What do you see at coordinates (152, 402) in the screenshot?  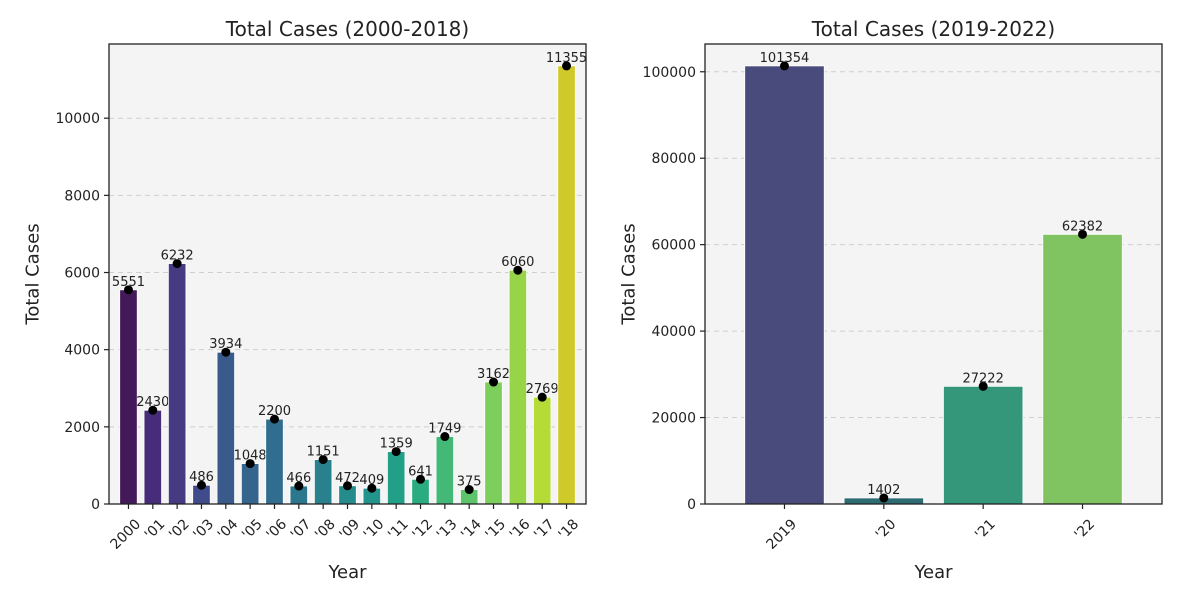 I see `data-label-1: 2430` at bounding box center [152, 402].